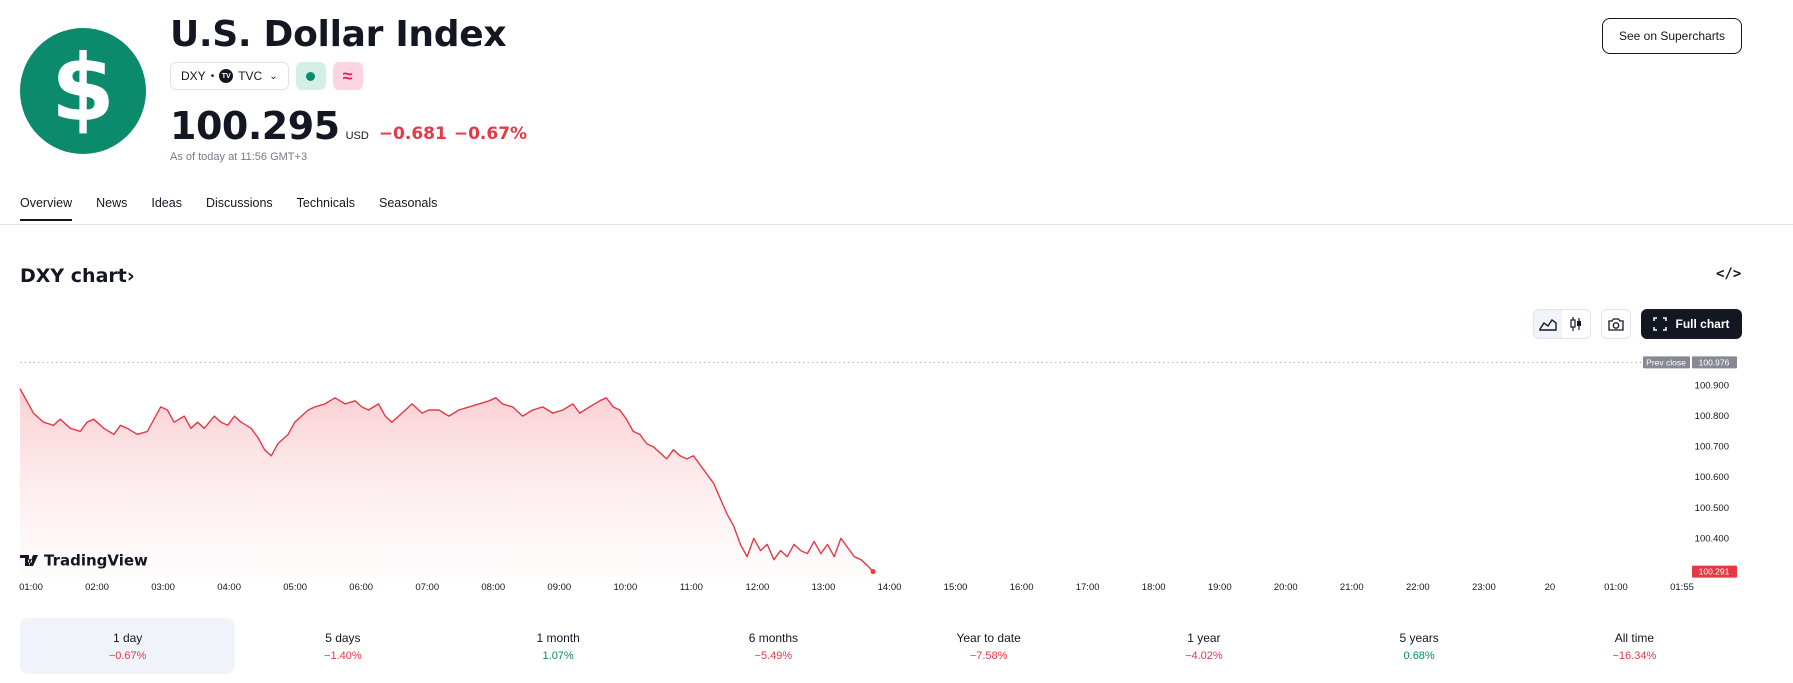 The image size is (1793, 683). I want to click on x-tick-label: 01:00, so click(31, 587).